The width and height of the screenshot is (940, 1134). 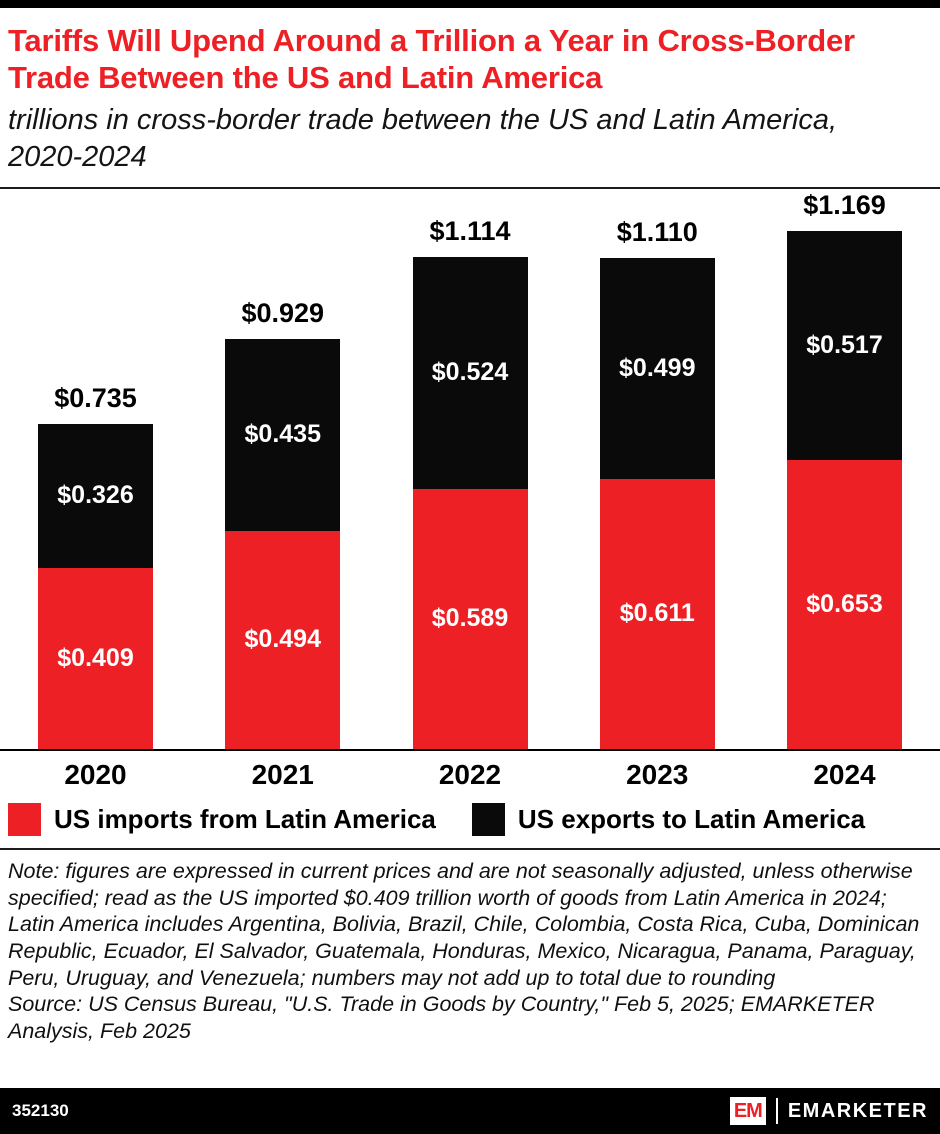 What do you see at coordinates (283, 312) in the screenshot?
I see `bar-total-label-2021: $0.929` at bounding box center [283, 312].